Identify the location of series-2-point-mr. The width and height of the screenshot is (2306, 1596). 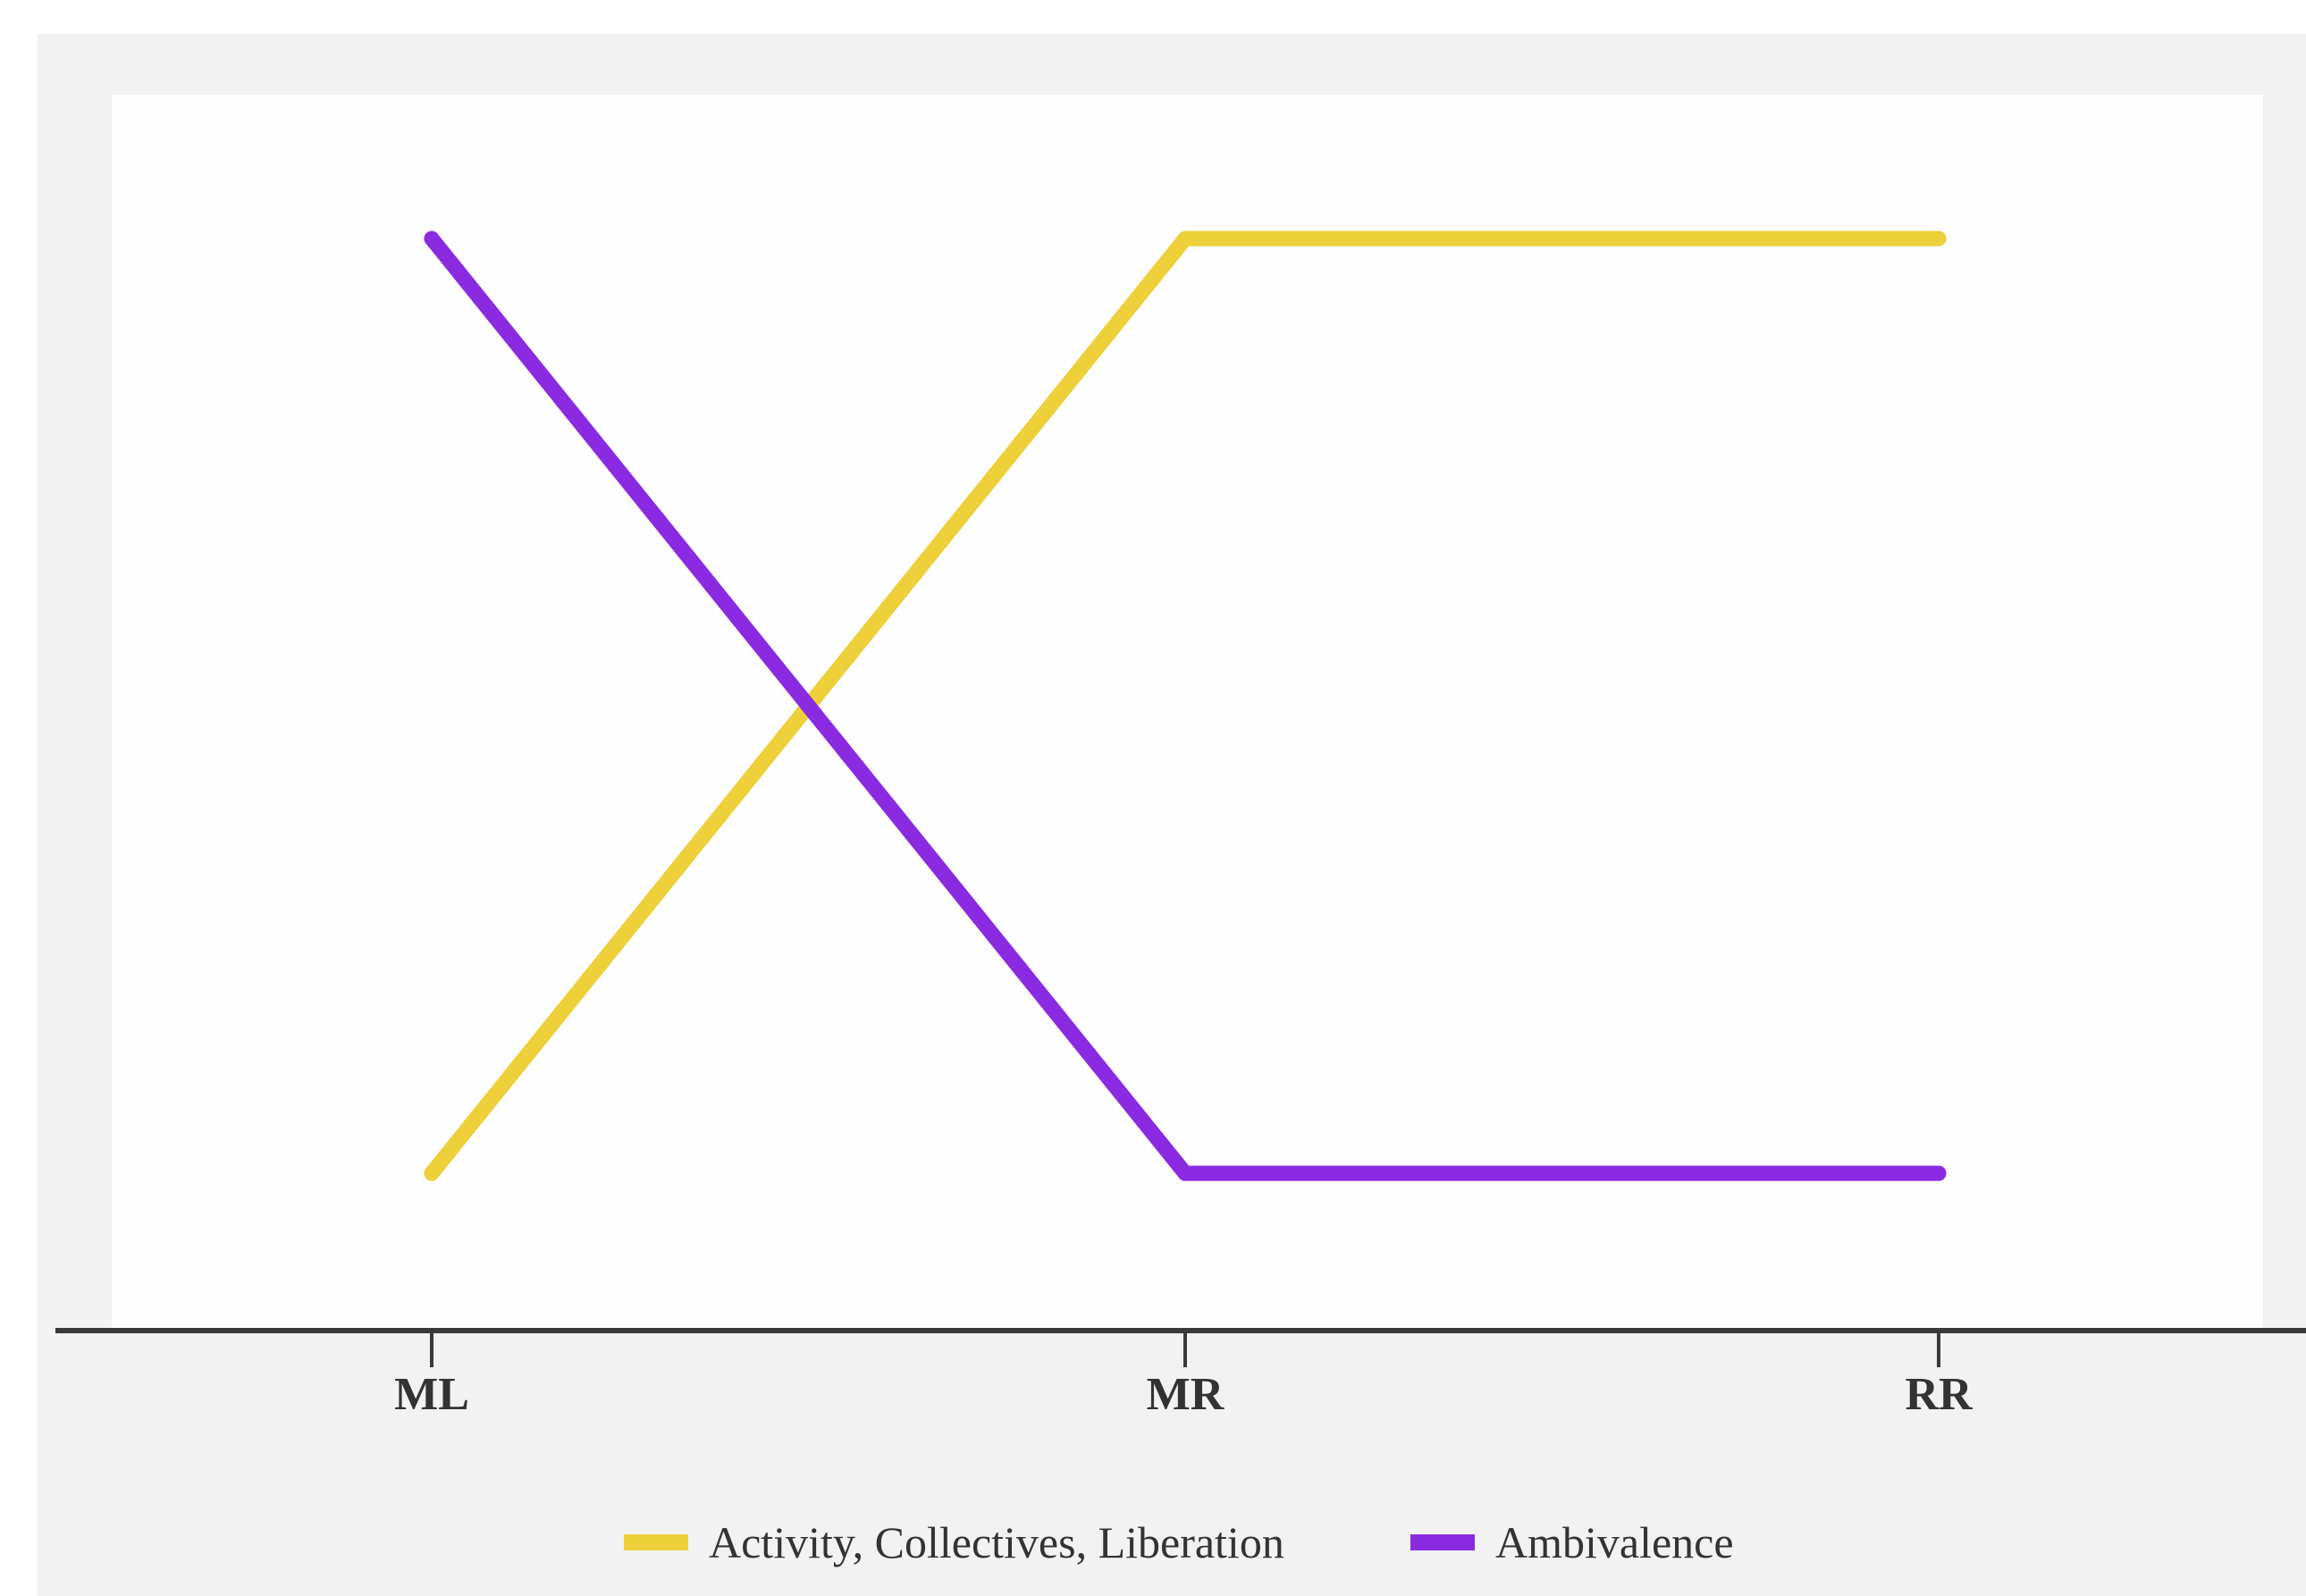
(1185, 1173).